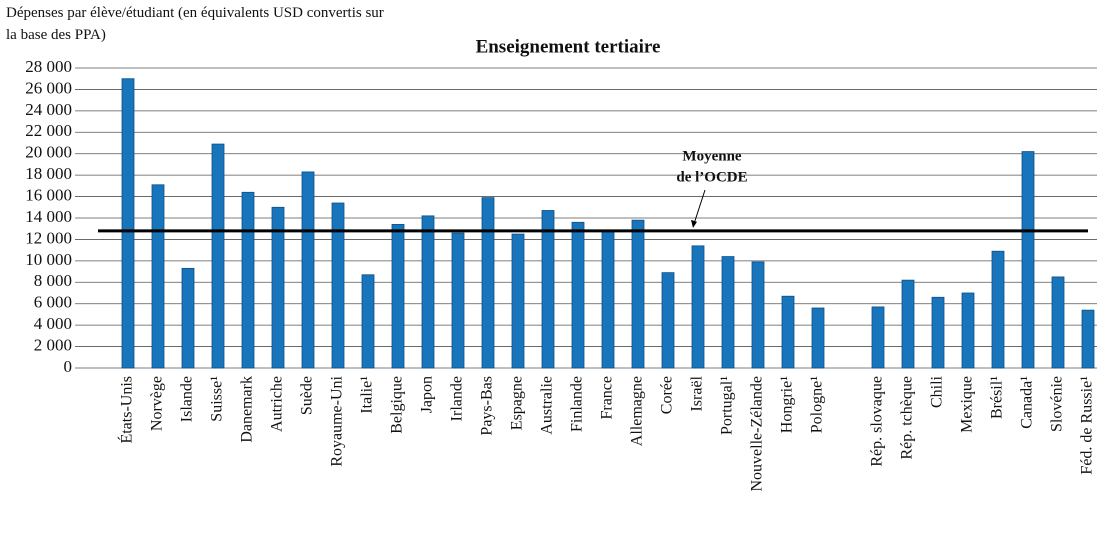 The width and height of the screenshot is (1097, 542). What do you see at coordinates (712, 156) in the screenshot?
I see `annotation: Moyenne` at bounding box center [712, 156].